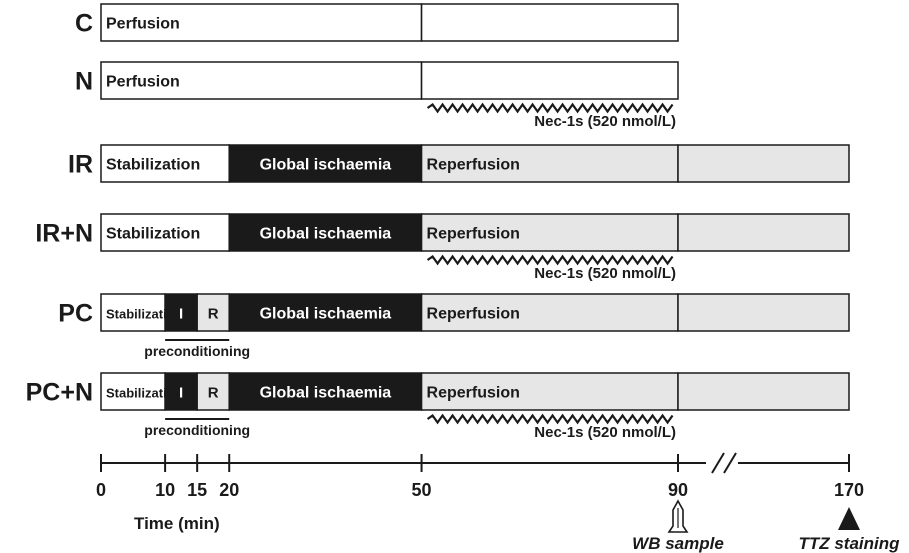 Image resolution: width=909 pixels, height=553 pixels. I want to click on axis-tick-label: 90, so click(678, 490).